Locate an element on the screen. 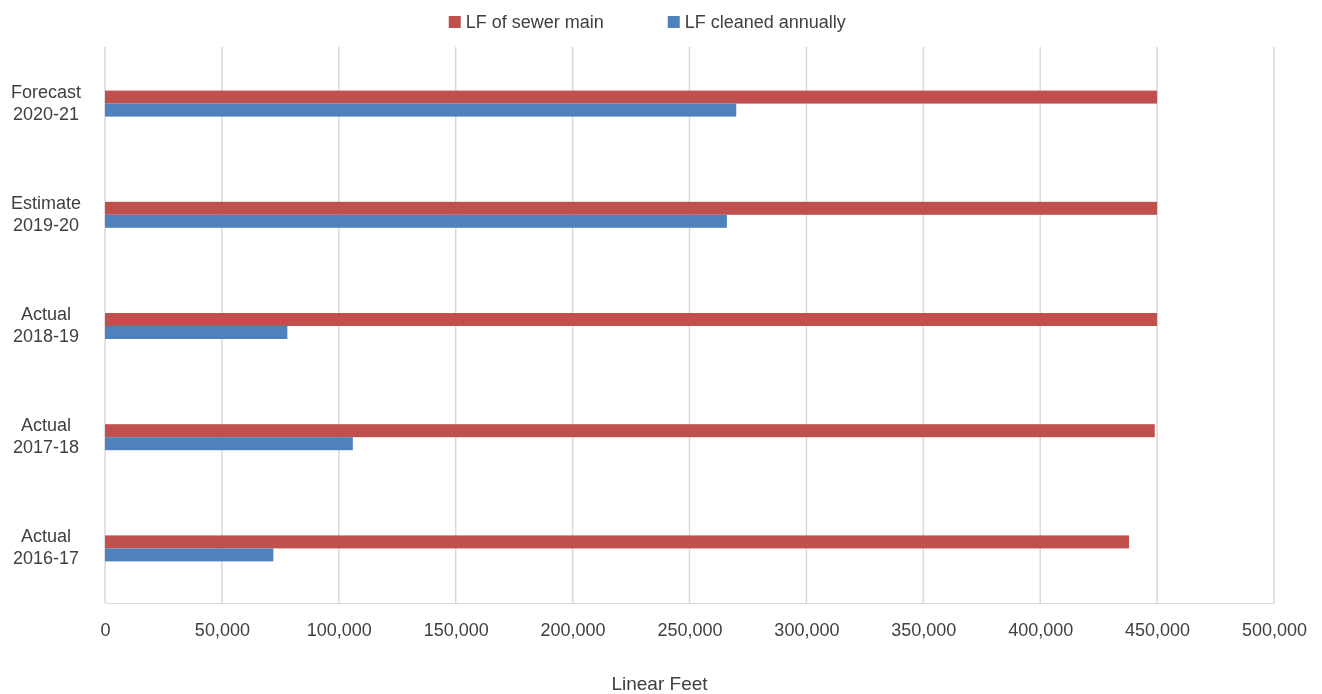 Image resolution: width=1322 pixels, height=694 pixels. x-tick-label: 250,000 is located at coordinates (690, 629).